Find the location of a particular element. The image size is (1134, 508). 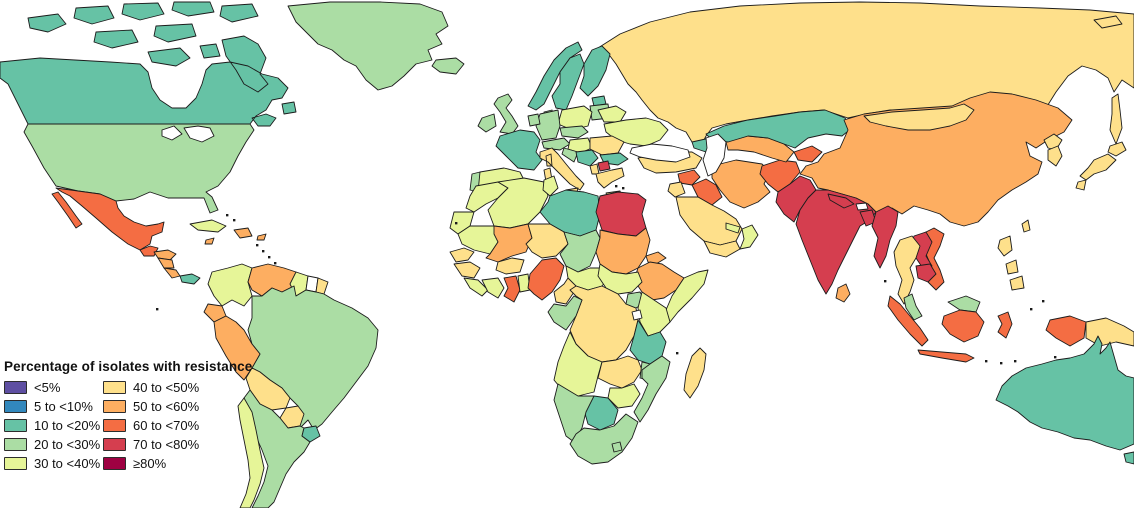

country-nicaragua is located at coordinates (166, 263).